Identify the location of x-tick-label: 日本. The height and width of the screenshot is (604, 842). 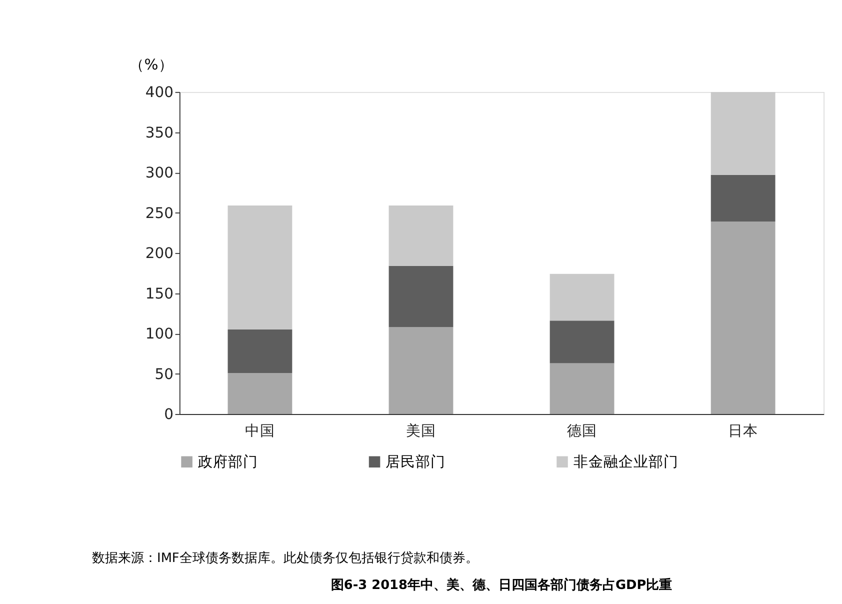
(743, 431).